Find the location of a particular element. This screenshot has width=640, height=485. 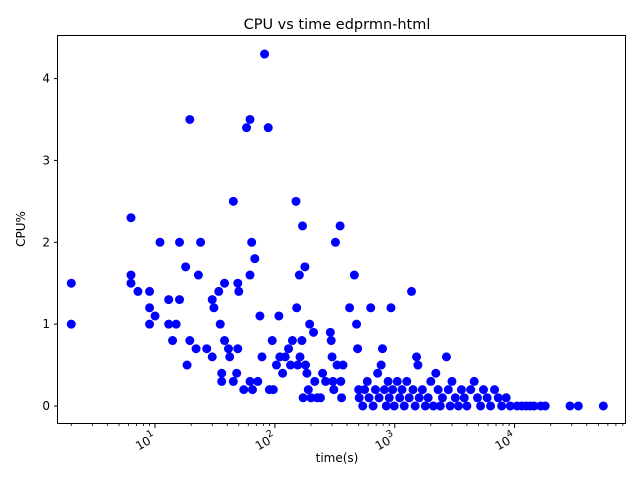

svg-text: 10² is located at coordinates (264, 440).